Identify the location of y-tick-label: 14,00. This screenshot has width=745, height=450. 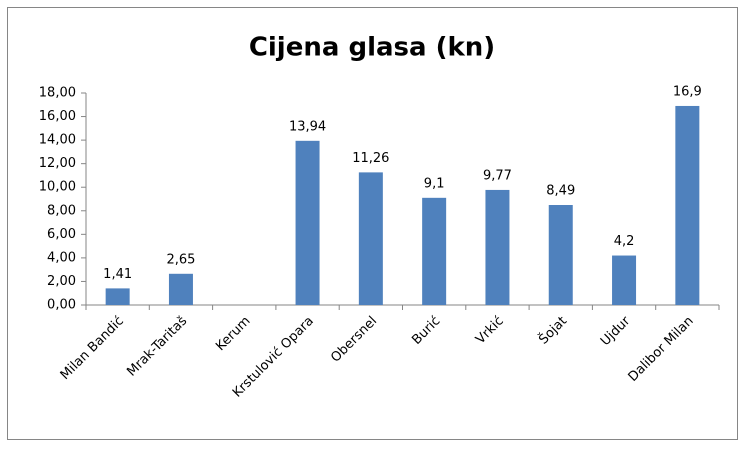
(57, 140).